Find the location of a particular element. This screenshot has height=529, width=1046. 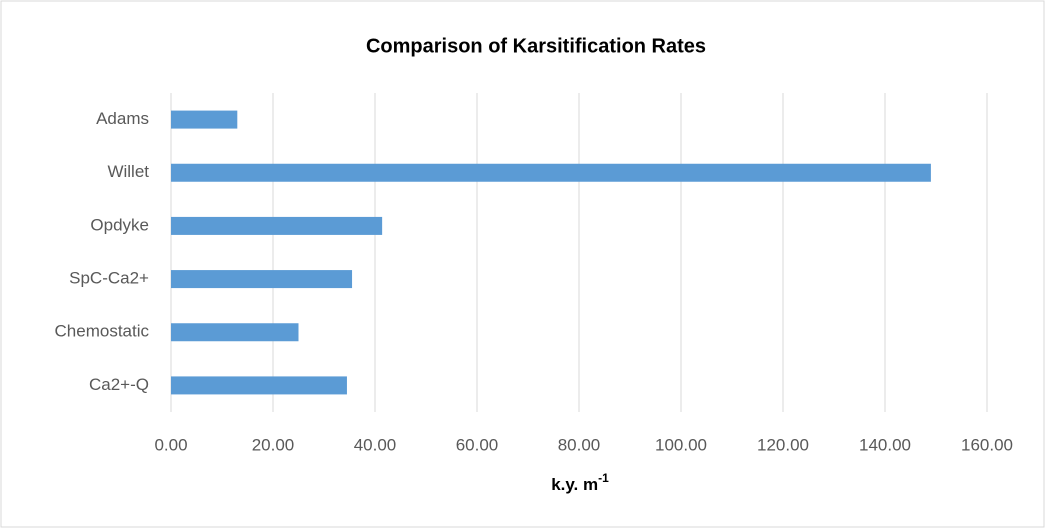

x-axis-label: k.y. m-1 is located at coordinates (580, 482).